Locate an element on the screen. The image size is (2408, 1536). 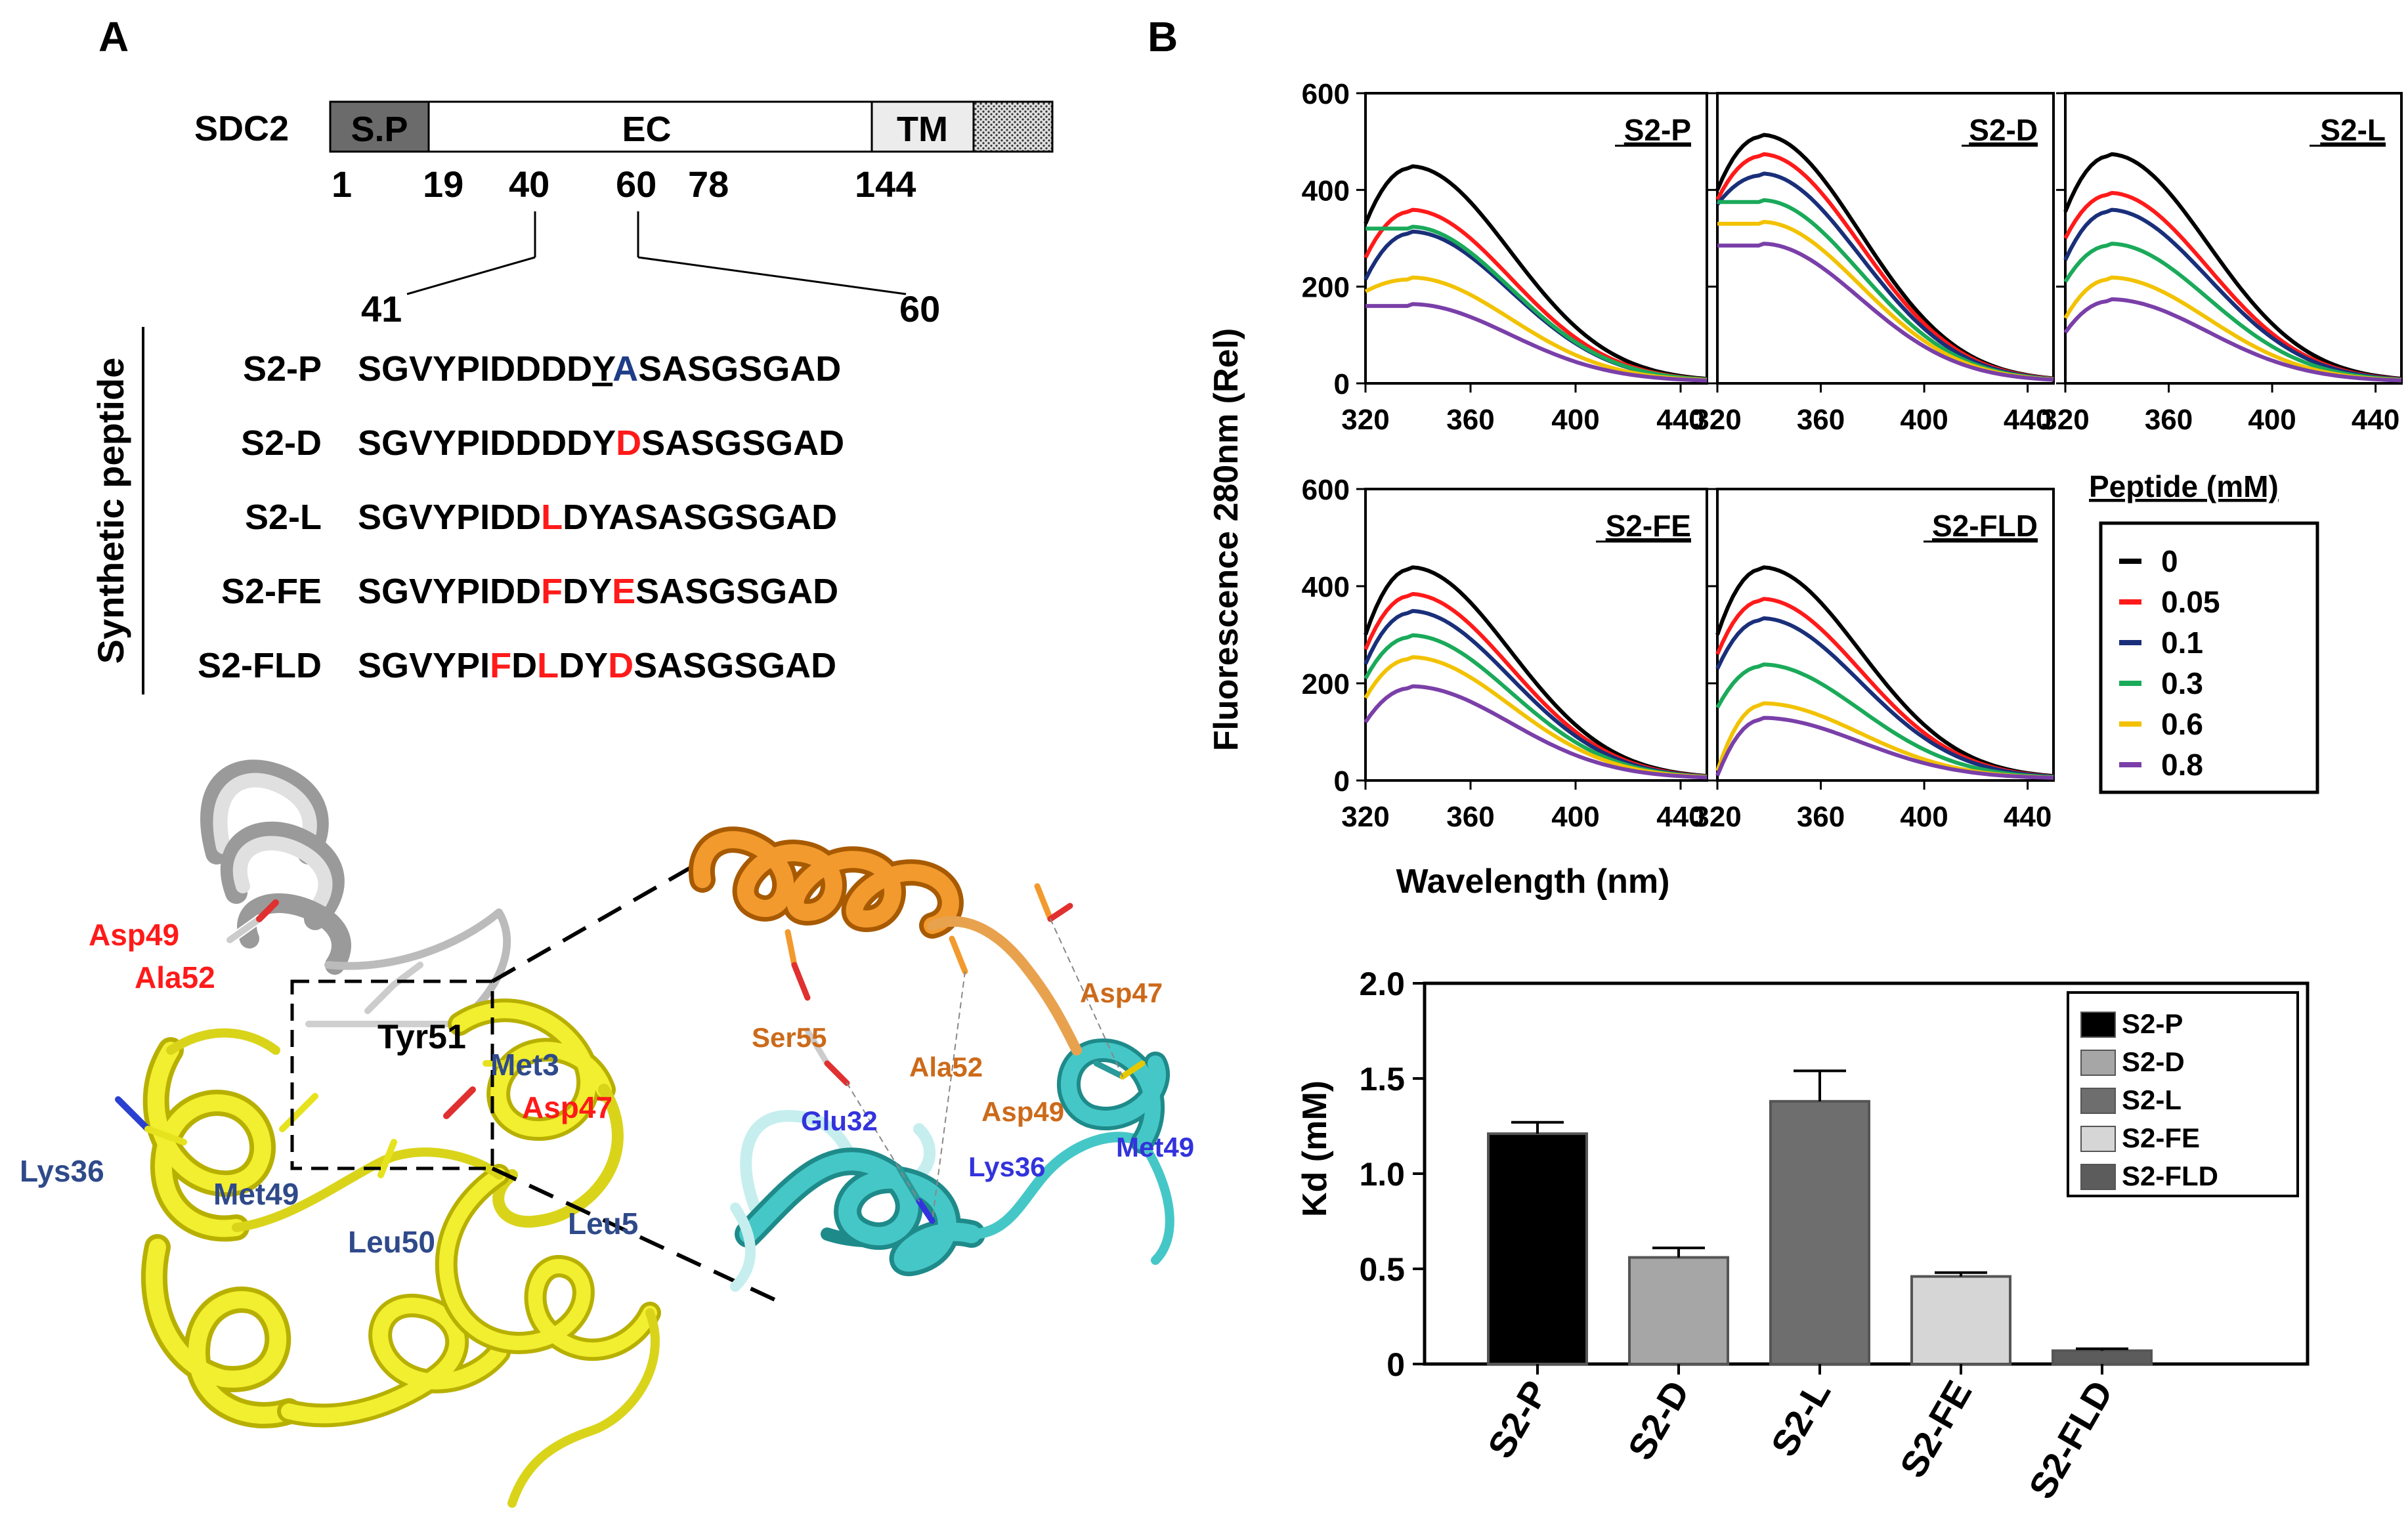
residue-label: Tyr51 is located at coordinates (421, 1037).